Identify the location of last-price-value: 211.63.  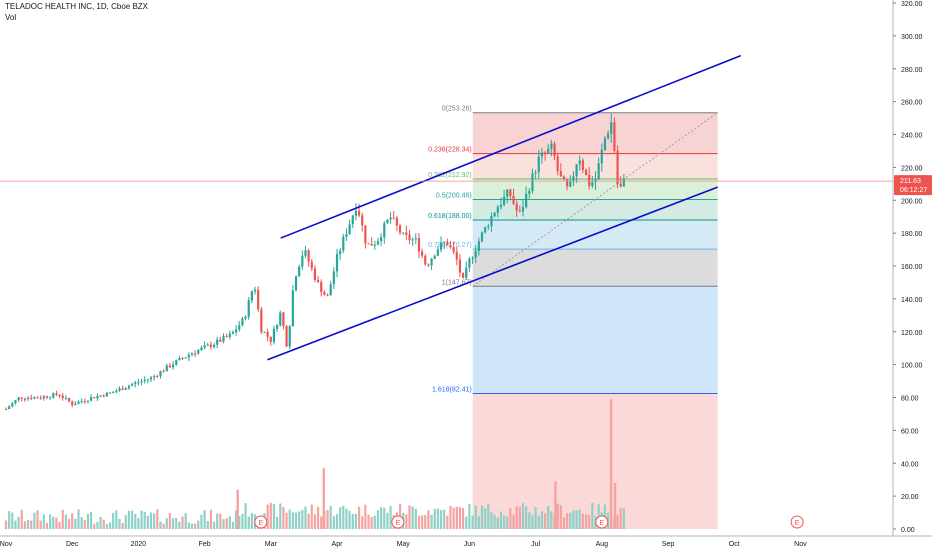
(910, 181).